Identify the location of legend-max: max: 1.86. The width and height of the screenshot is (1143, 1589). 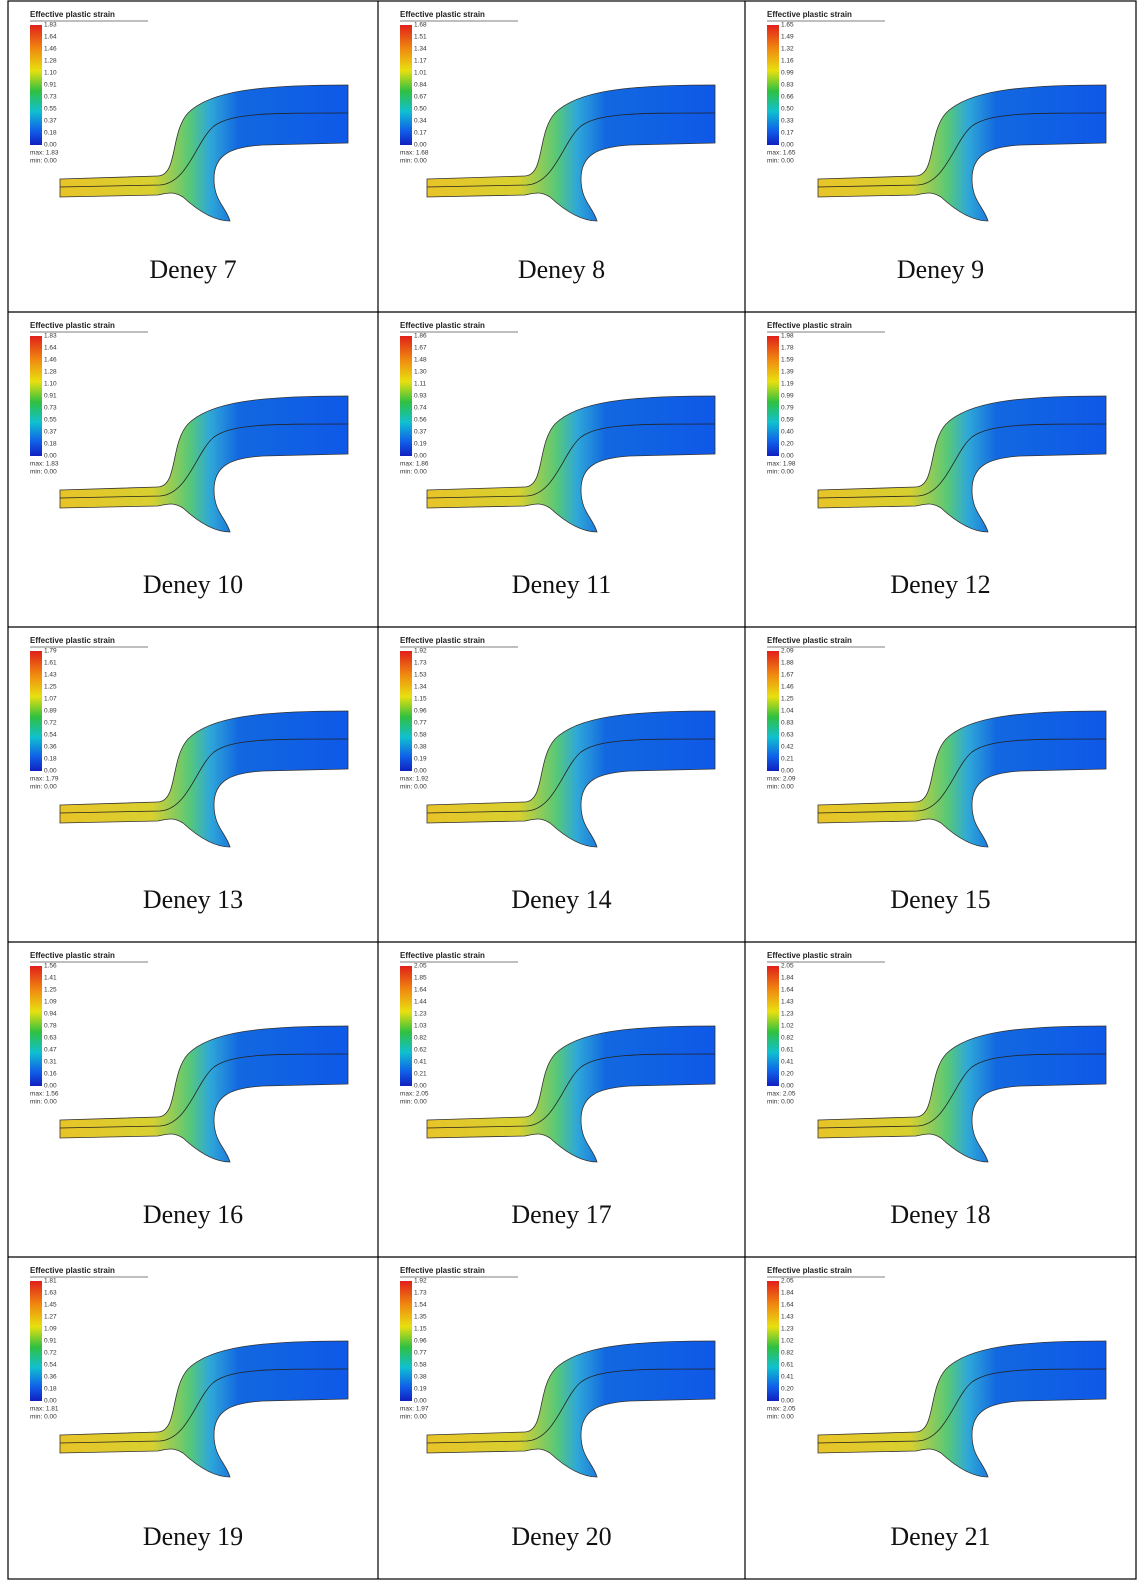
(414, 464).